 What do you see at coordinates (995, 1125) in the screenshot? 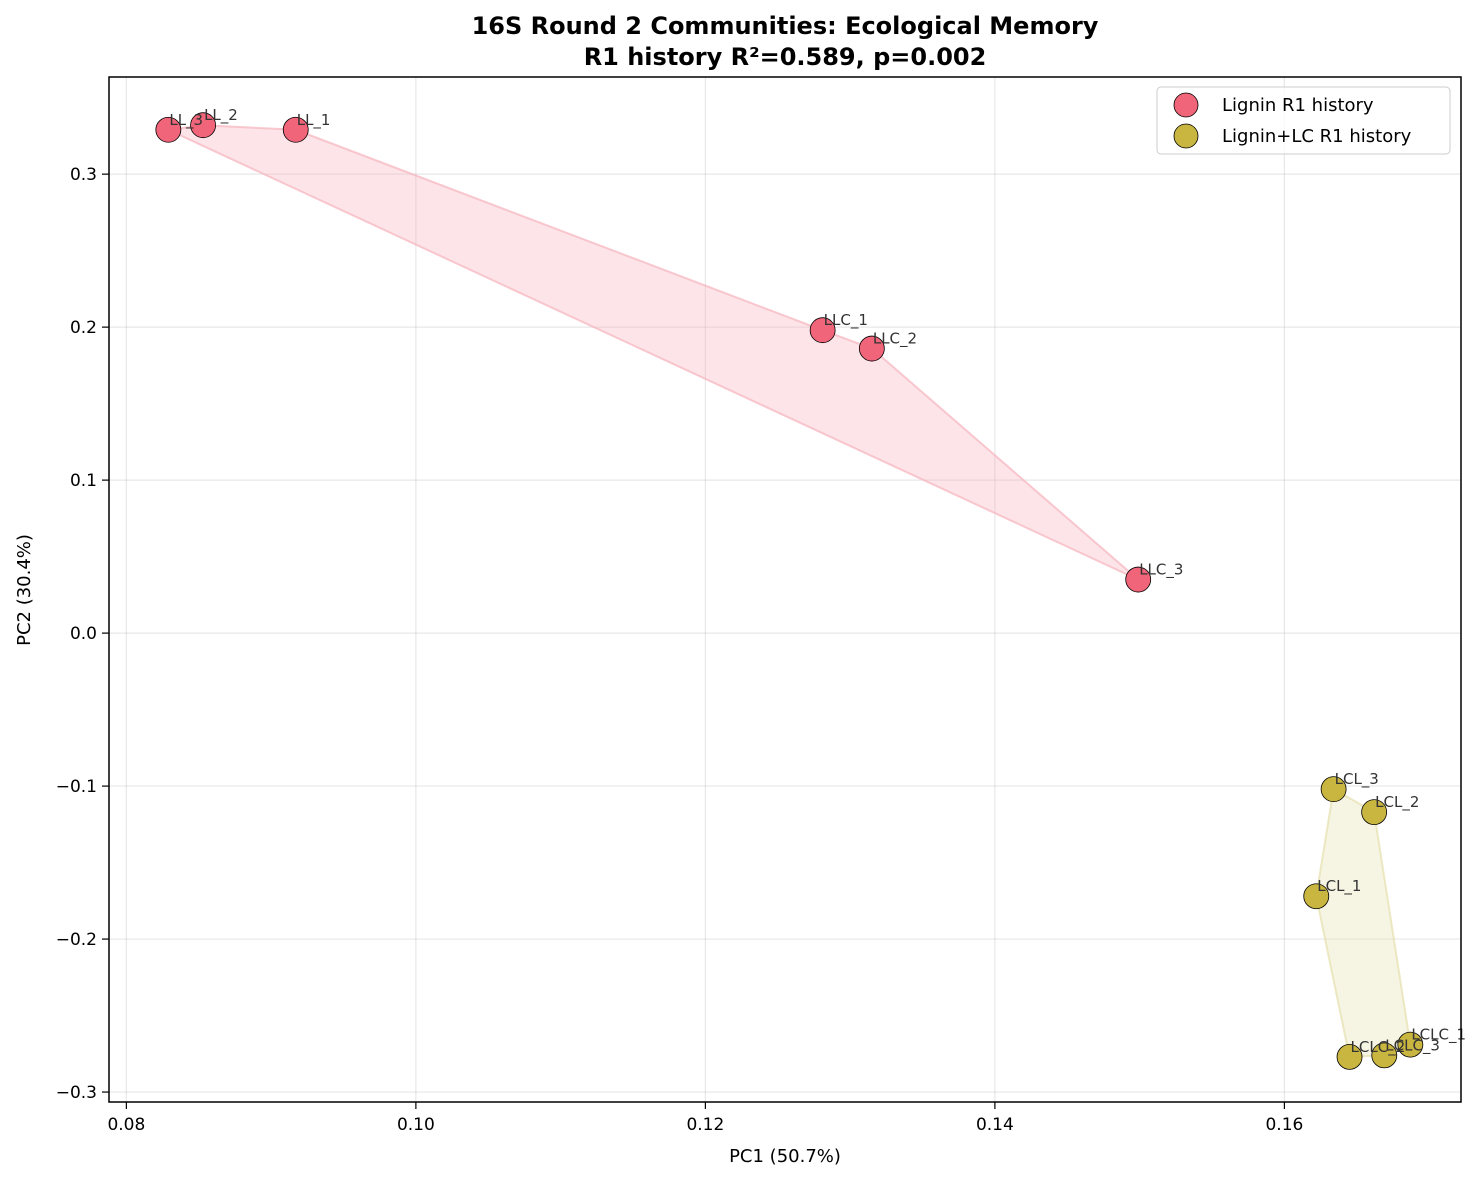
I see `x-tick-label: 0.14` at bounding box center [995, 1125].